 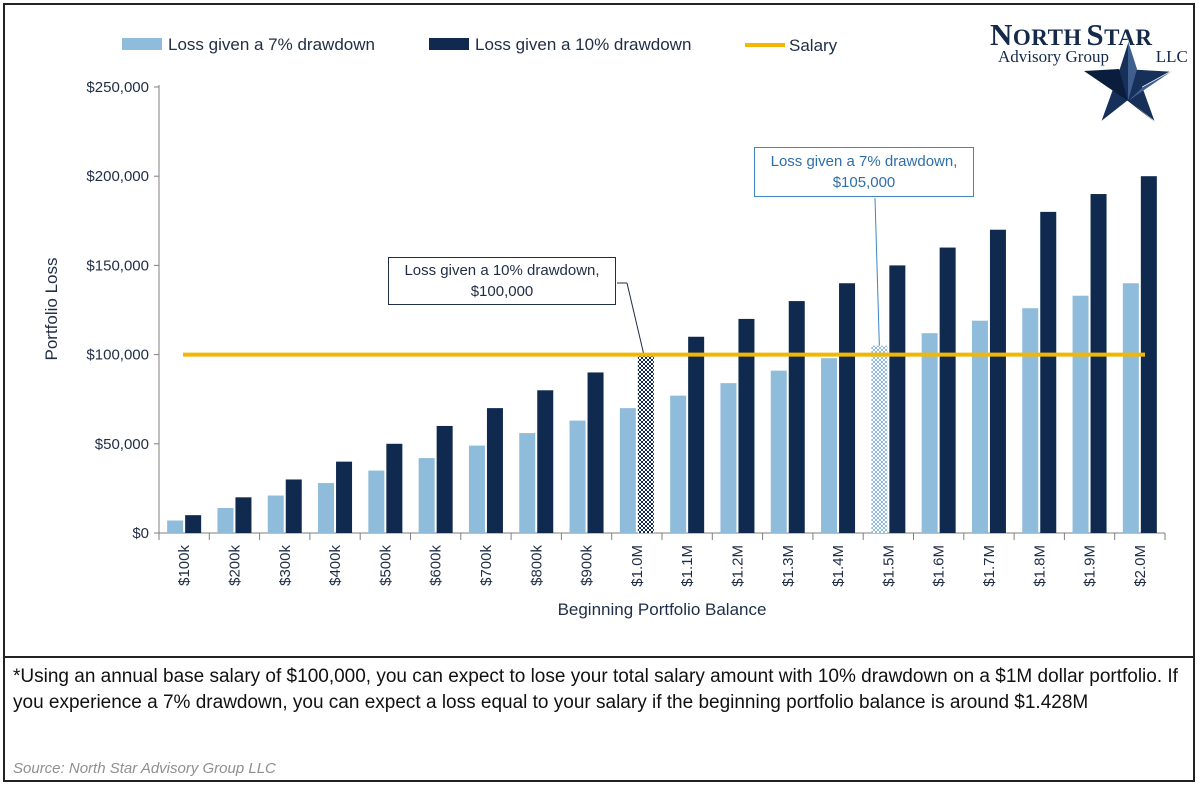 What do you see at coordinates (864, 172) in the screenshot?
I see `callout-7pct: Loss given a 7% drawdown, $105,000` at bounding box center [864, 172].